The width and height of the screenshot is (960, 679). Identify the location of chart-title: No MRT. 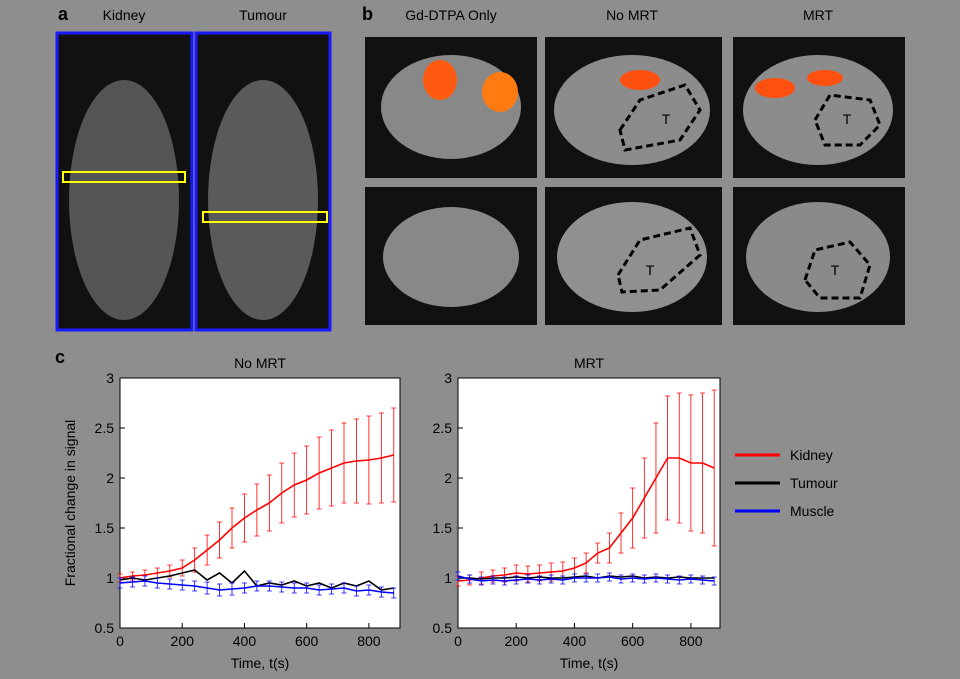
(260, 363).